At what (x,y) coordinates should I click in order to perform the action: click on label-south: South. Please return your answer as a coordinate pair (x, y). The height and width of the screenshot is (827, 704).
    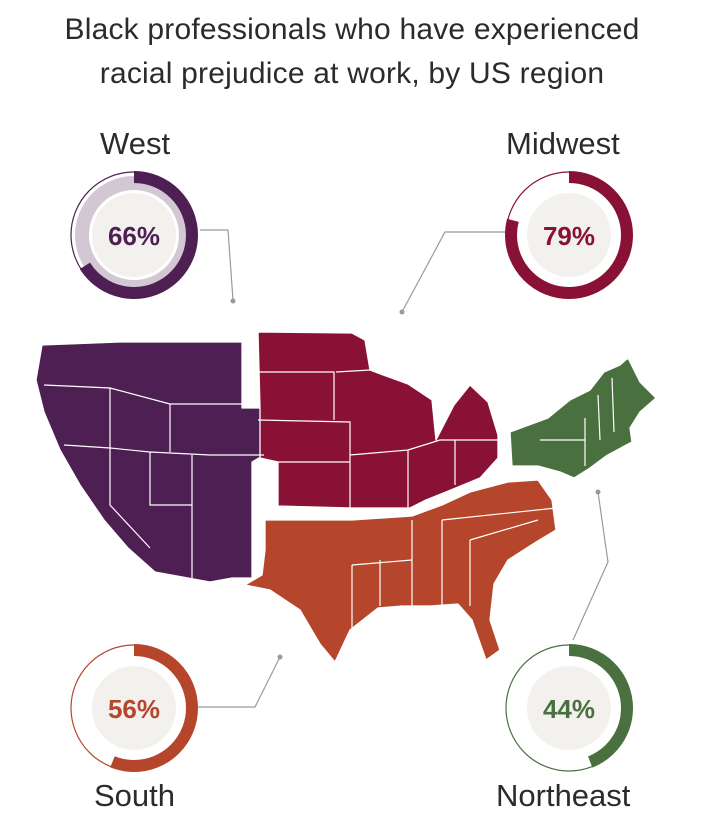
    Looking at the image, I should click on (135, 795).